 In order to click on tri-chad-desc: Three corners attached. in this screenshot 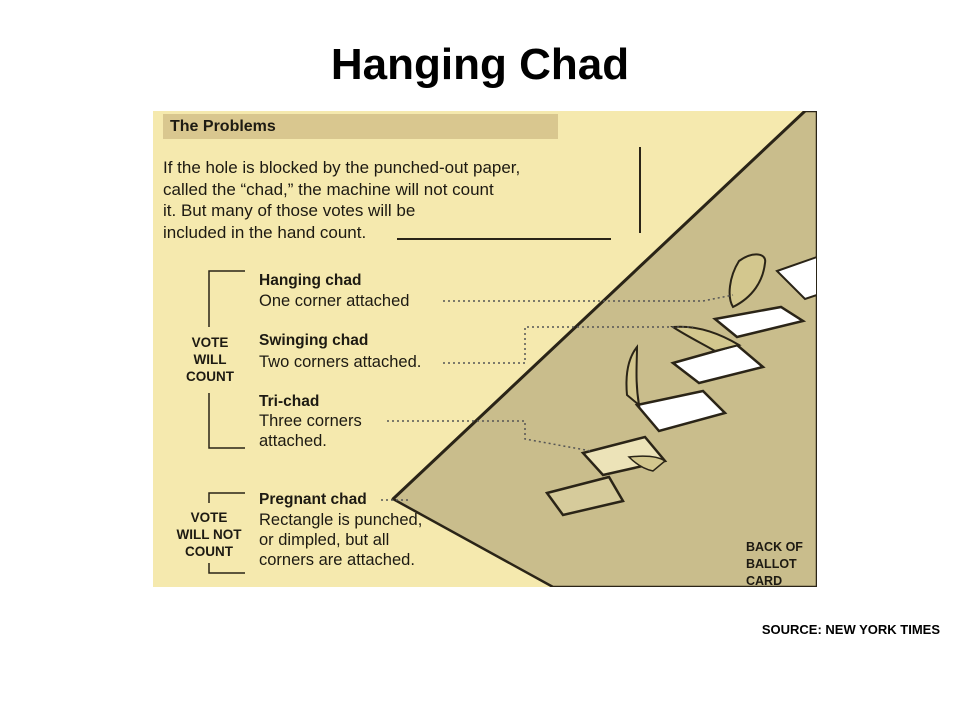, I will do `click(310, 431)`.